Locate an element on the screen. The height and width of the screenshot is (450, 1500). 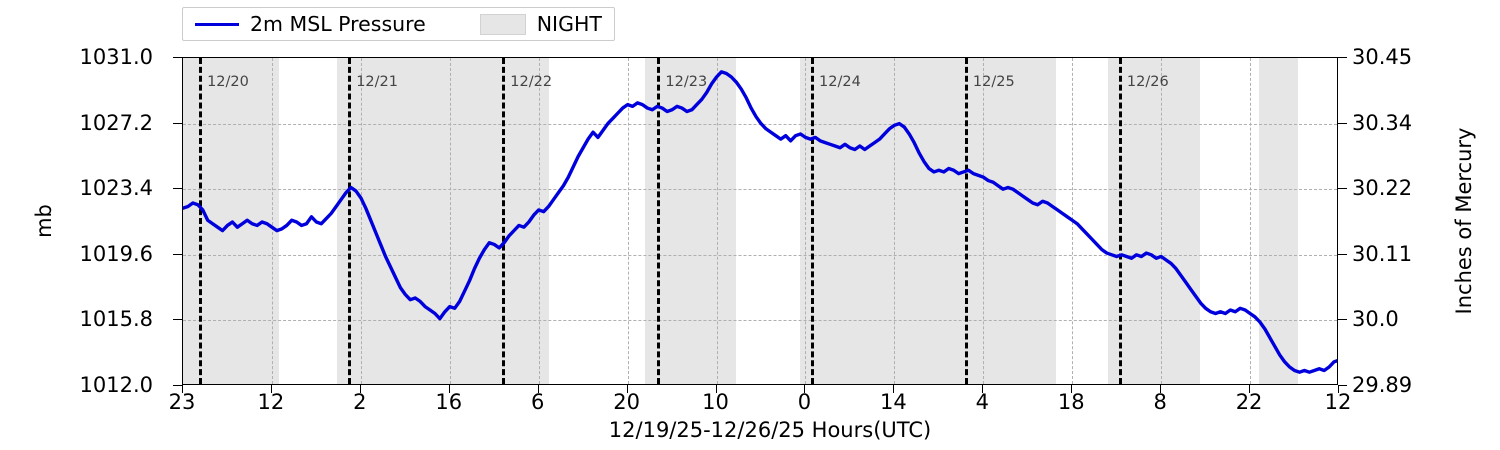
chart-legend: 2m MSL Pressure NIGHT is located at coordinates (398, 24).